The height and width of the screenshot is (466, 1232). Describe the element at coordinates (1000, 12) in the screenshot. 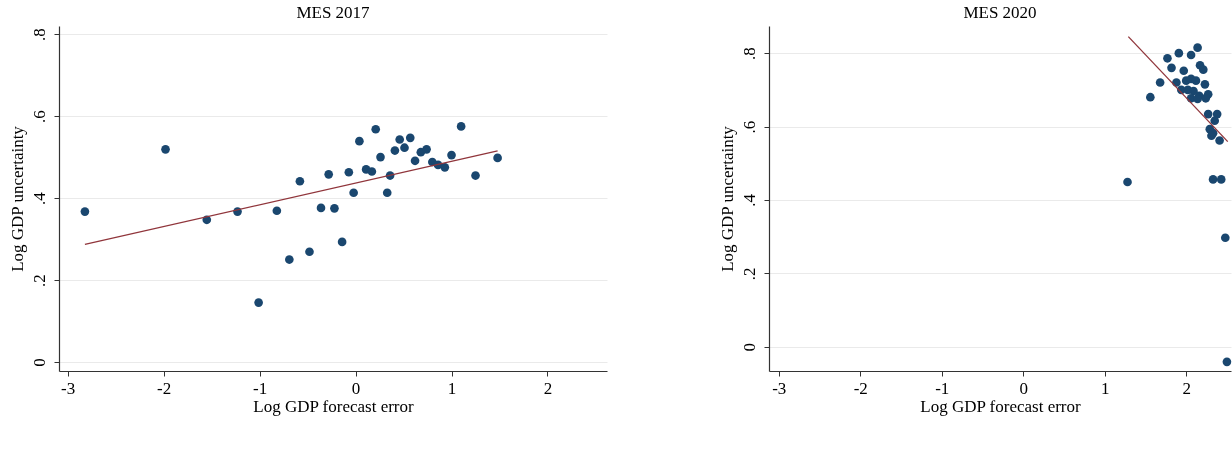

I see `chart-title: MES 2020` at that location.